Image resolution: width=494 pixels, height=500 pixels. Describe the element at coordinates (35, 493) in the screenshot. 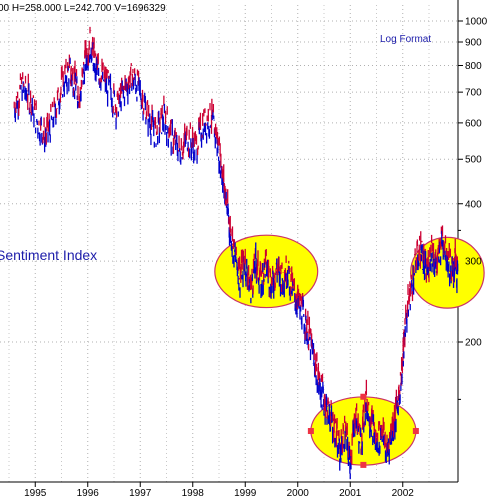

I see `x-tick-label-1995: 1995` at that location.